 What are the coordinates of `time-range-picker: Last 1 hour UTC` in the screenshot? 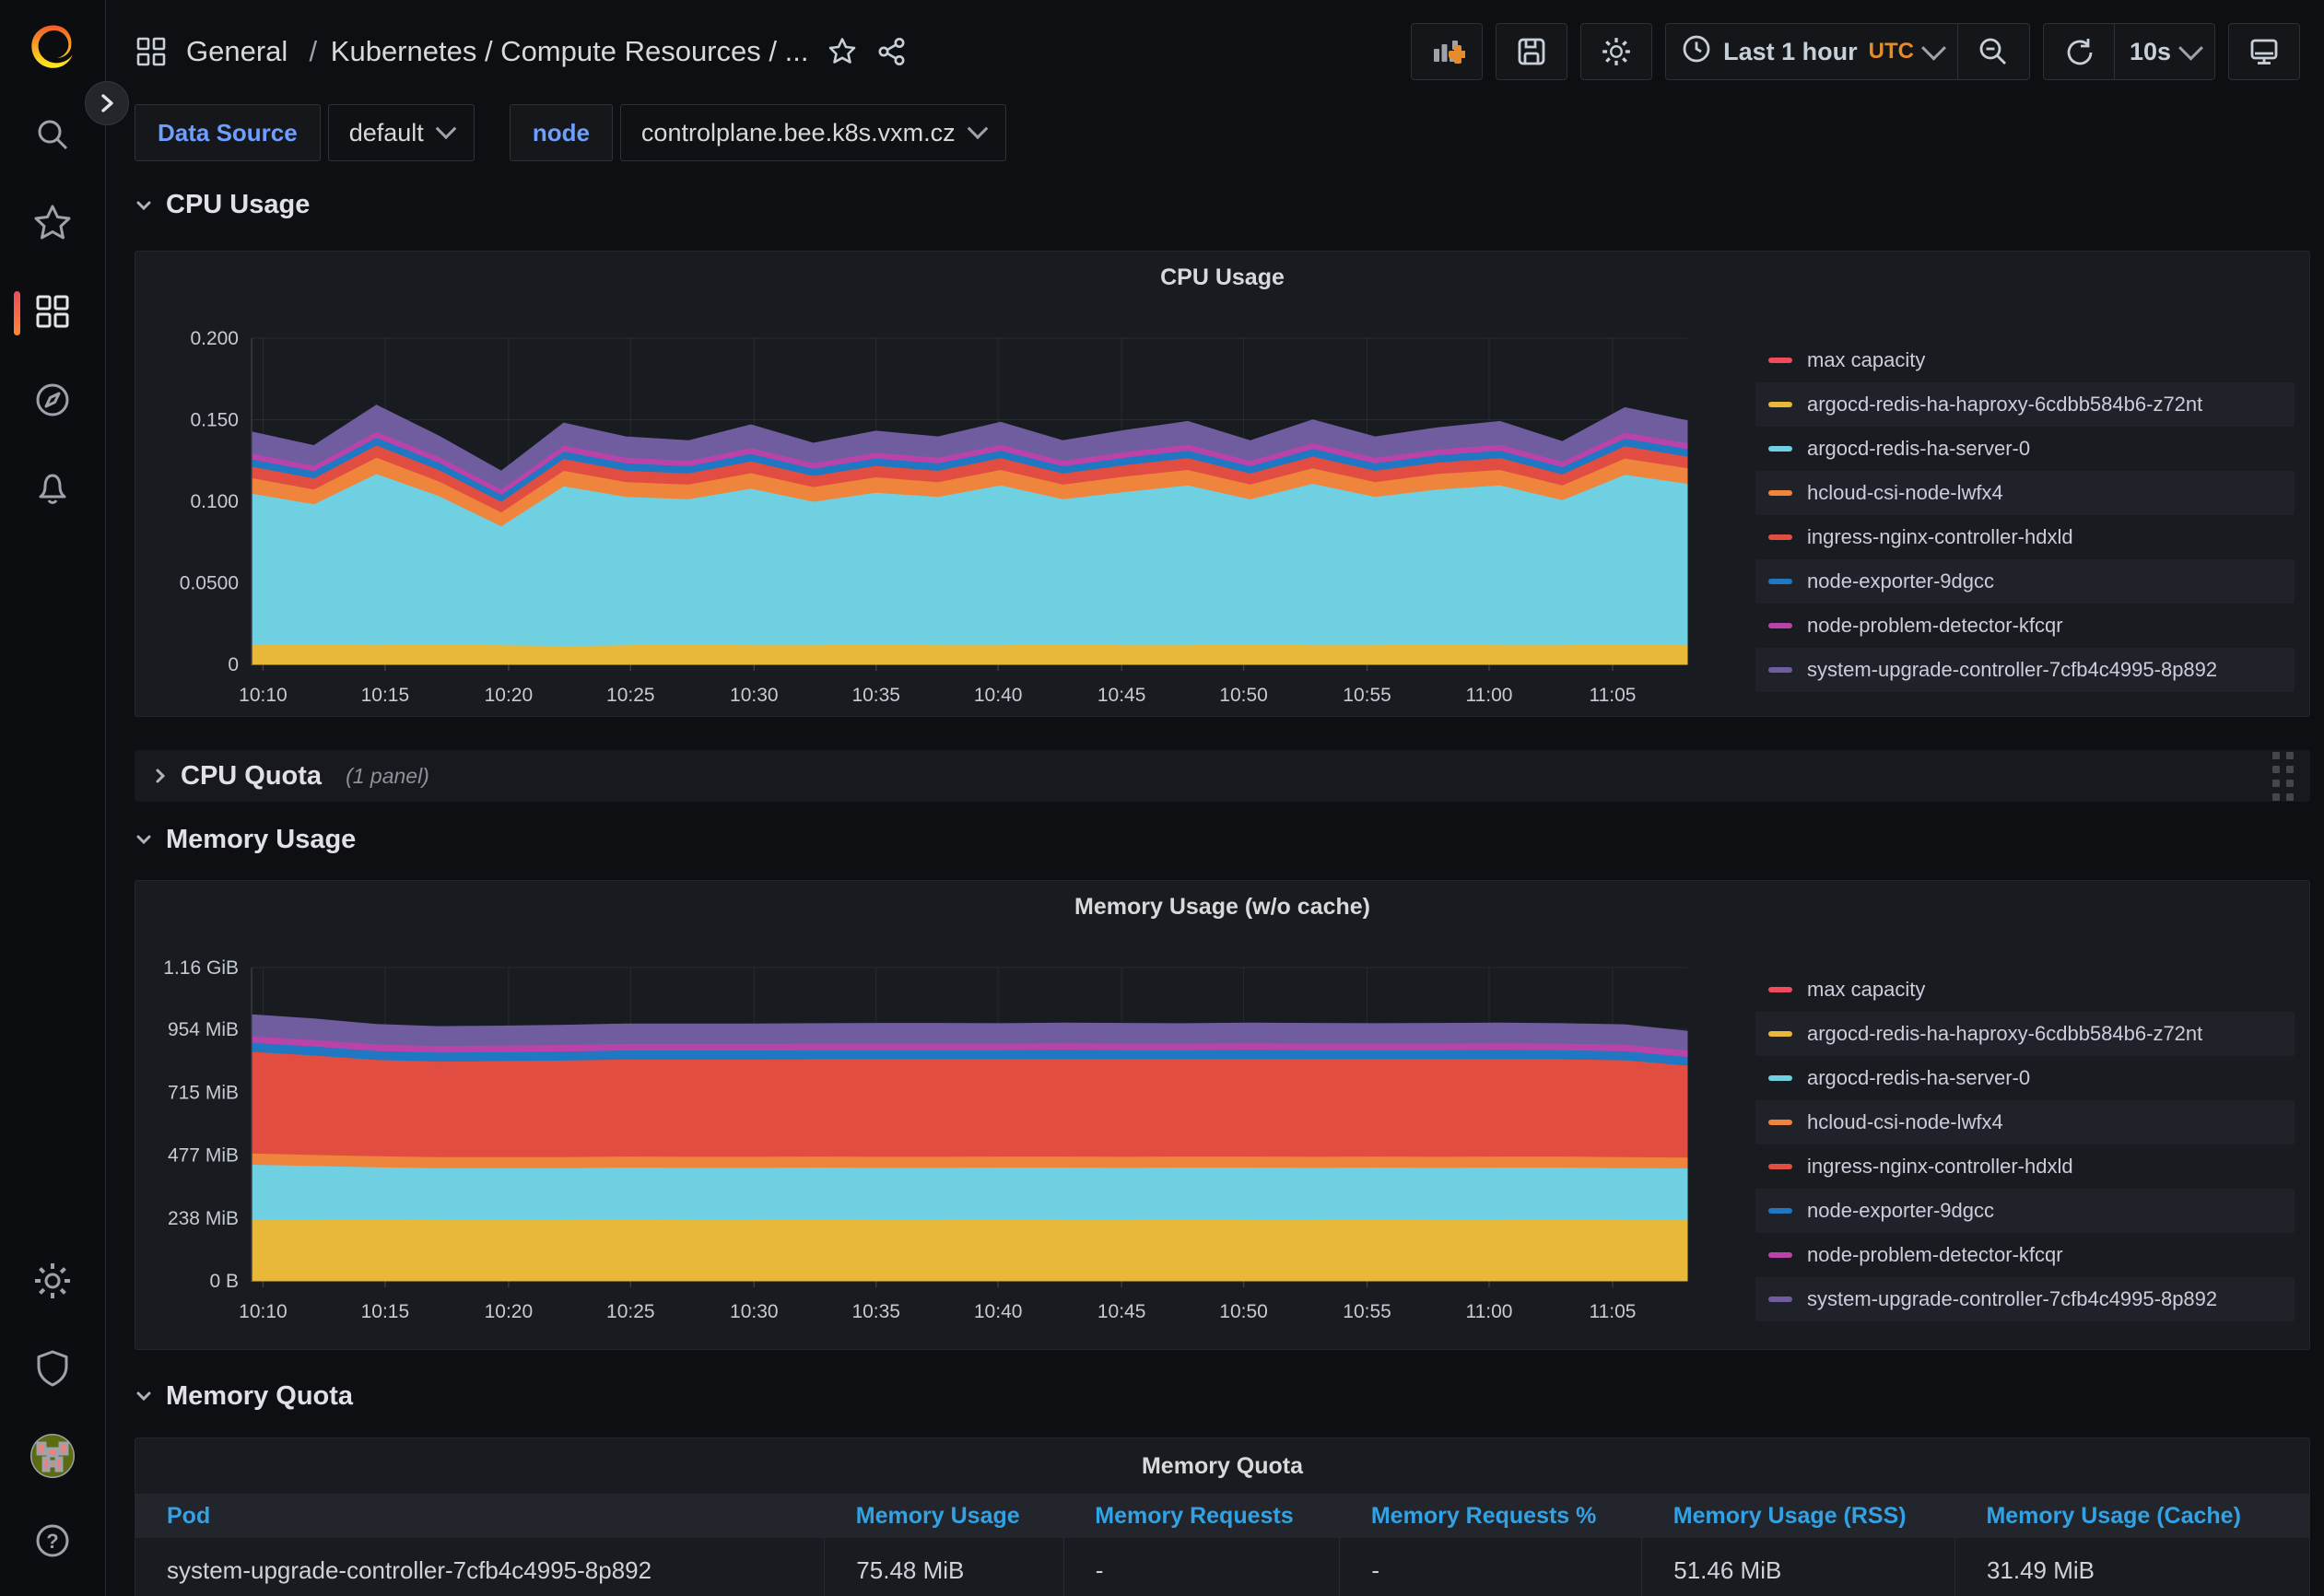 It's located at (1811, 51).